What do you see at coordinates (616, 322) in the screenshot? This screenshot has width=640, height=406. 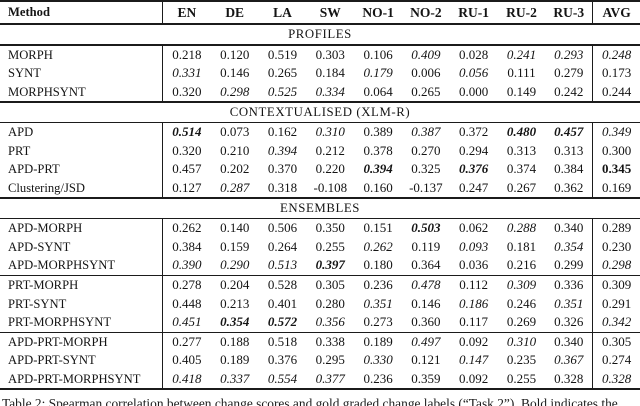 I see `avg-score-cell: 0.342` at bounding box center [616, 322].